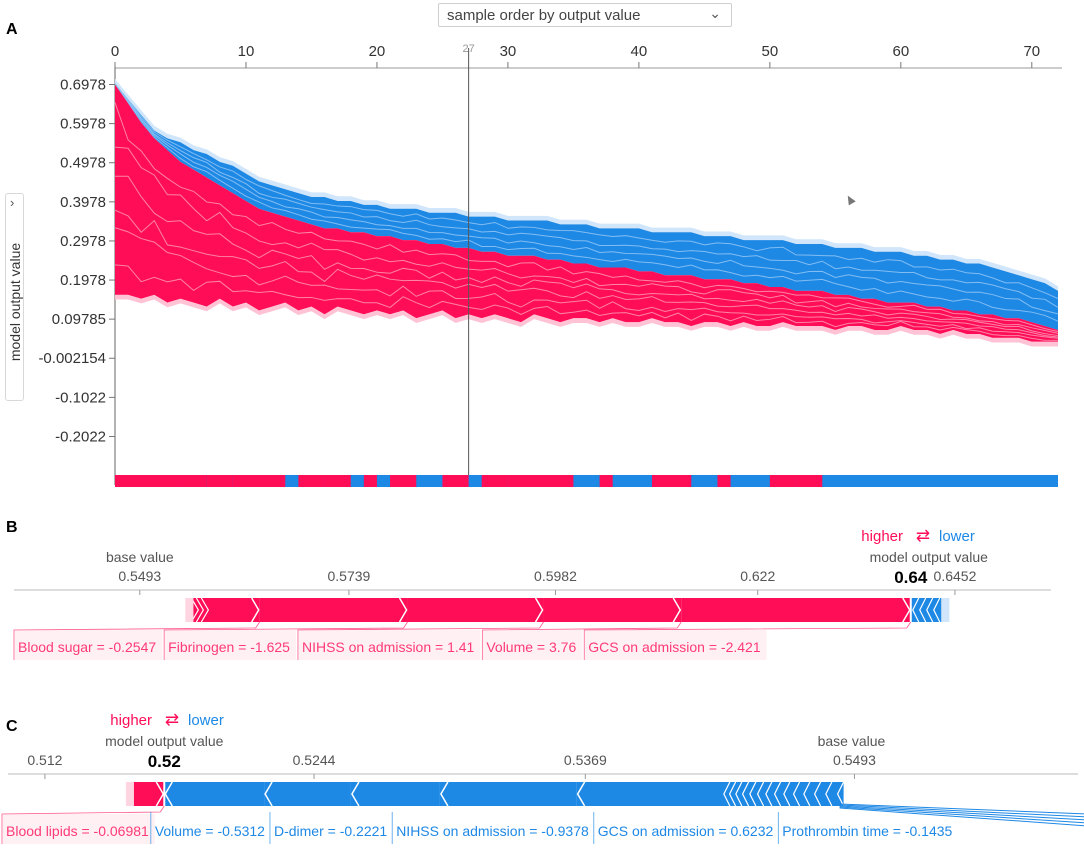 The height and width of the screenshot is (848, 1084). Describe the element at coordinates (14, 297) in the screenshot. I see `y-axis-select: › model output value` at that location.